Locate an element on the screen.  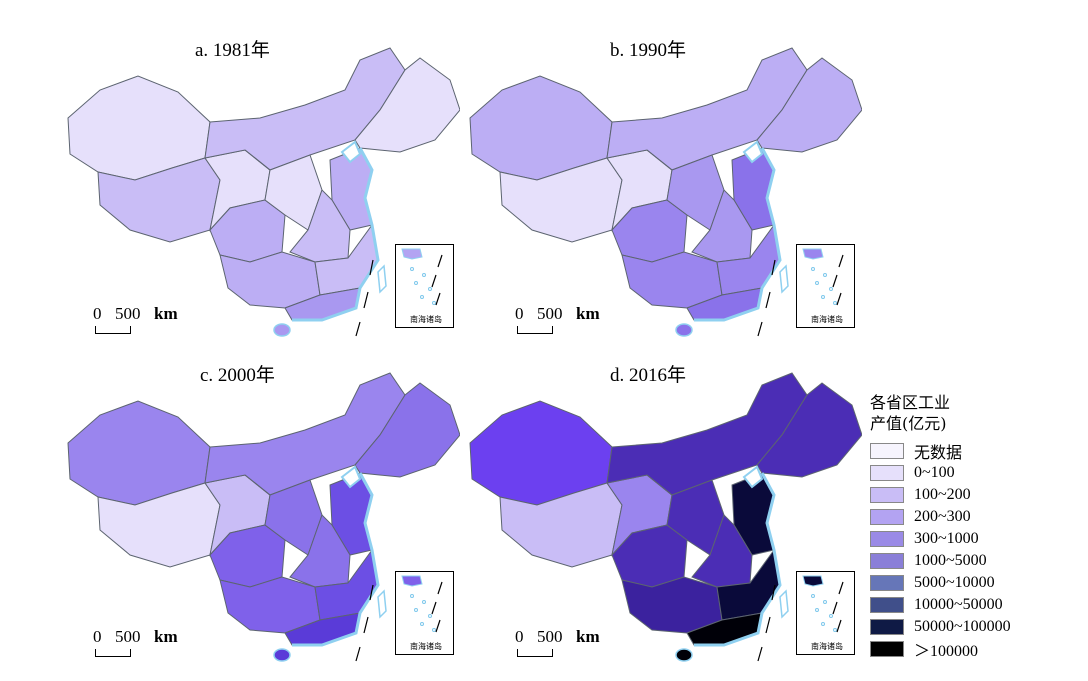
legend-label: 10000~50000 is located at coordinates (958, 604).